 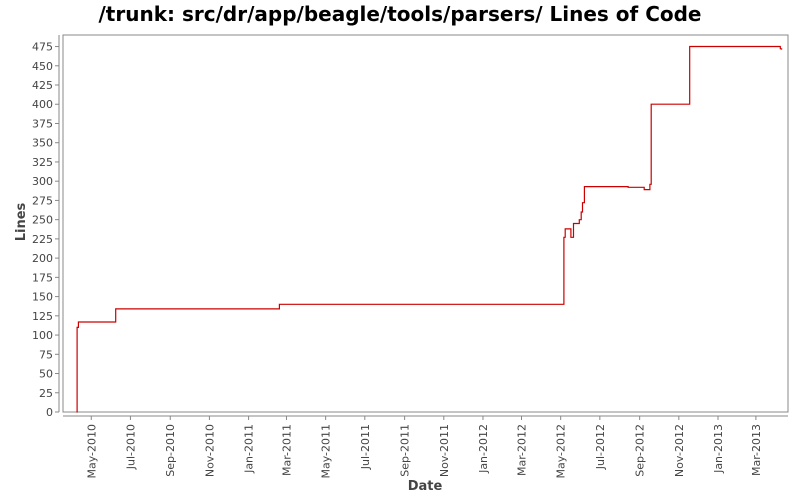 I want to click on x-tick-label: Nov-2012, so click(x=679, y=450).